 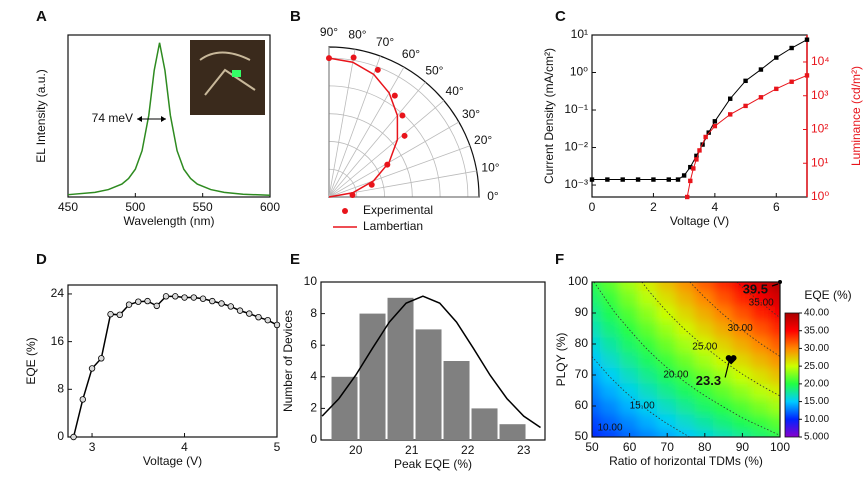 What do you see at coordinates (780, 447) in the screenshot?
I see `x-tick-label: 100` at bounding box center [780, 447].